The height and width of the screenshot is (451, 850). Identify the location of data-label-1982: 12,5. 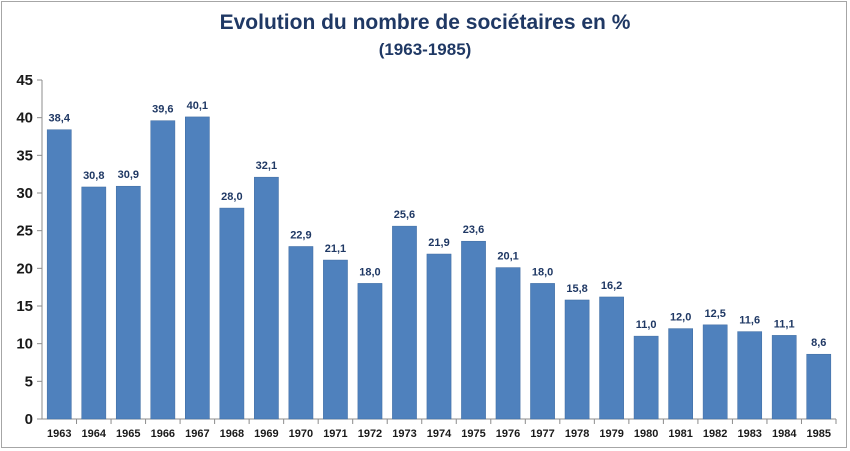
(714, 314).